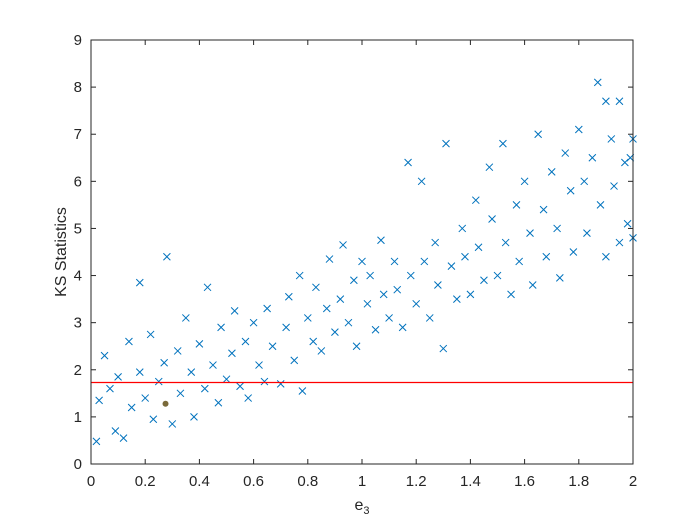  I want to click on y-tick-label: 6, so click(78, 181).